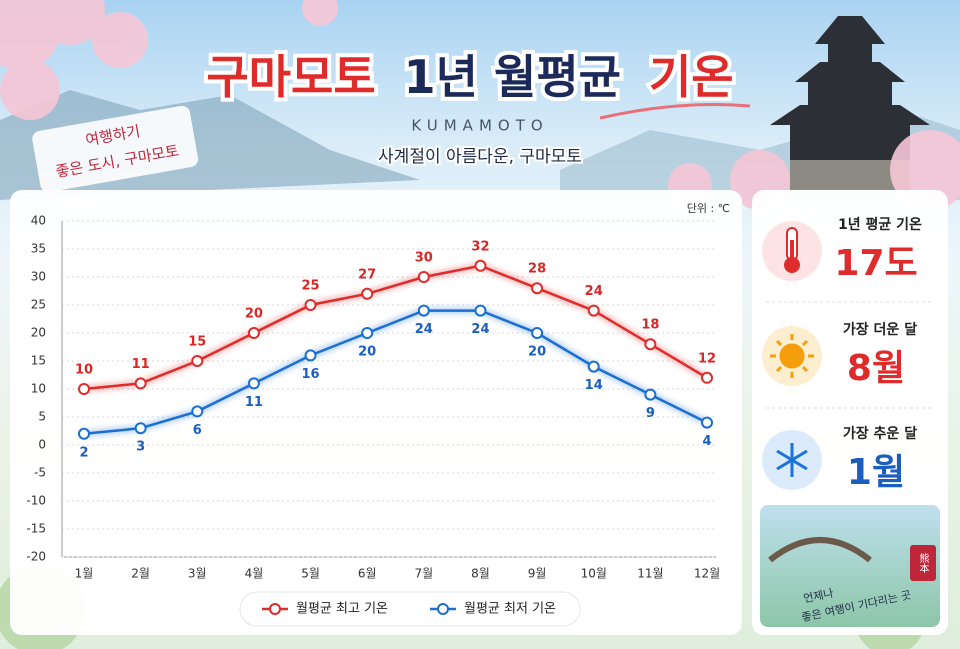  Describe the element at coordinates (197, 342) in the screenshot. I see `value-label: 15` at that location.